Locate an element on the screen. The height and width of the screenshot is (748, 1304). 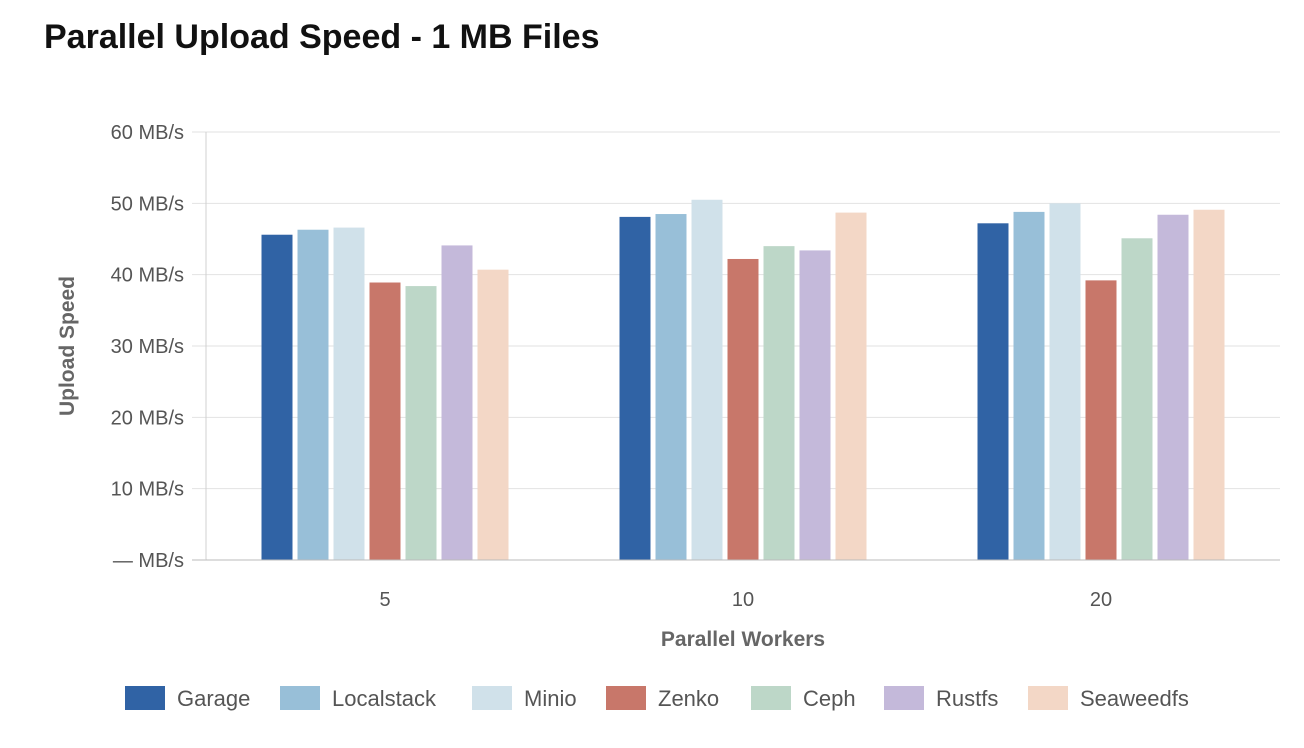
chart-title: Parallel Upload Speed - 1 MB Files is located at coordinates (322, 37).